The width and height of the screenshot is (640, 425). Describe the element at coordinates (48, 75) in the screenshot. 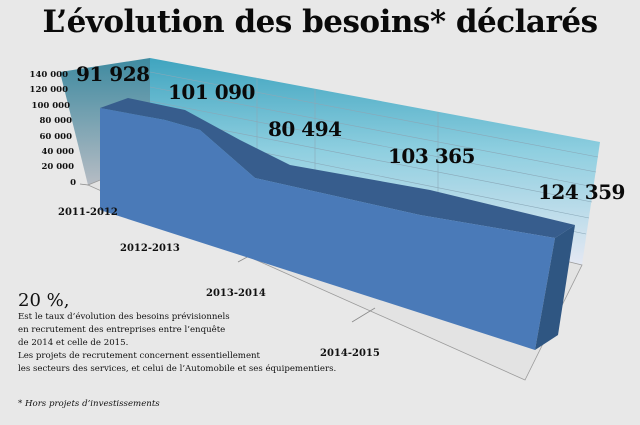

I see `y-tick-140000: 140 000` at that location.